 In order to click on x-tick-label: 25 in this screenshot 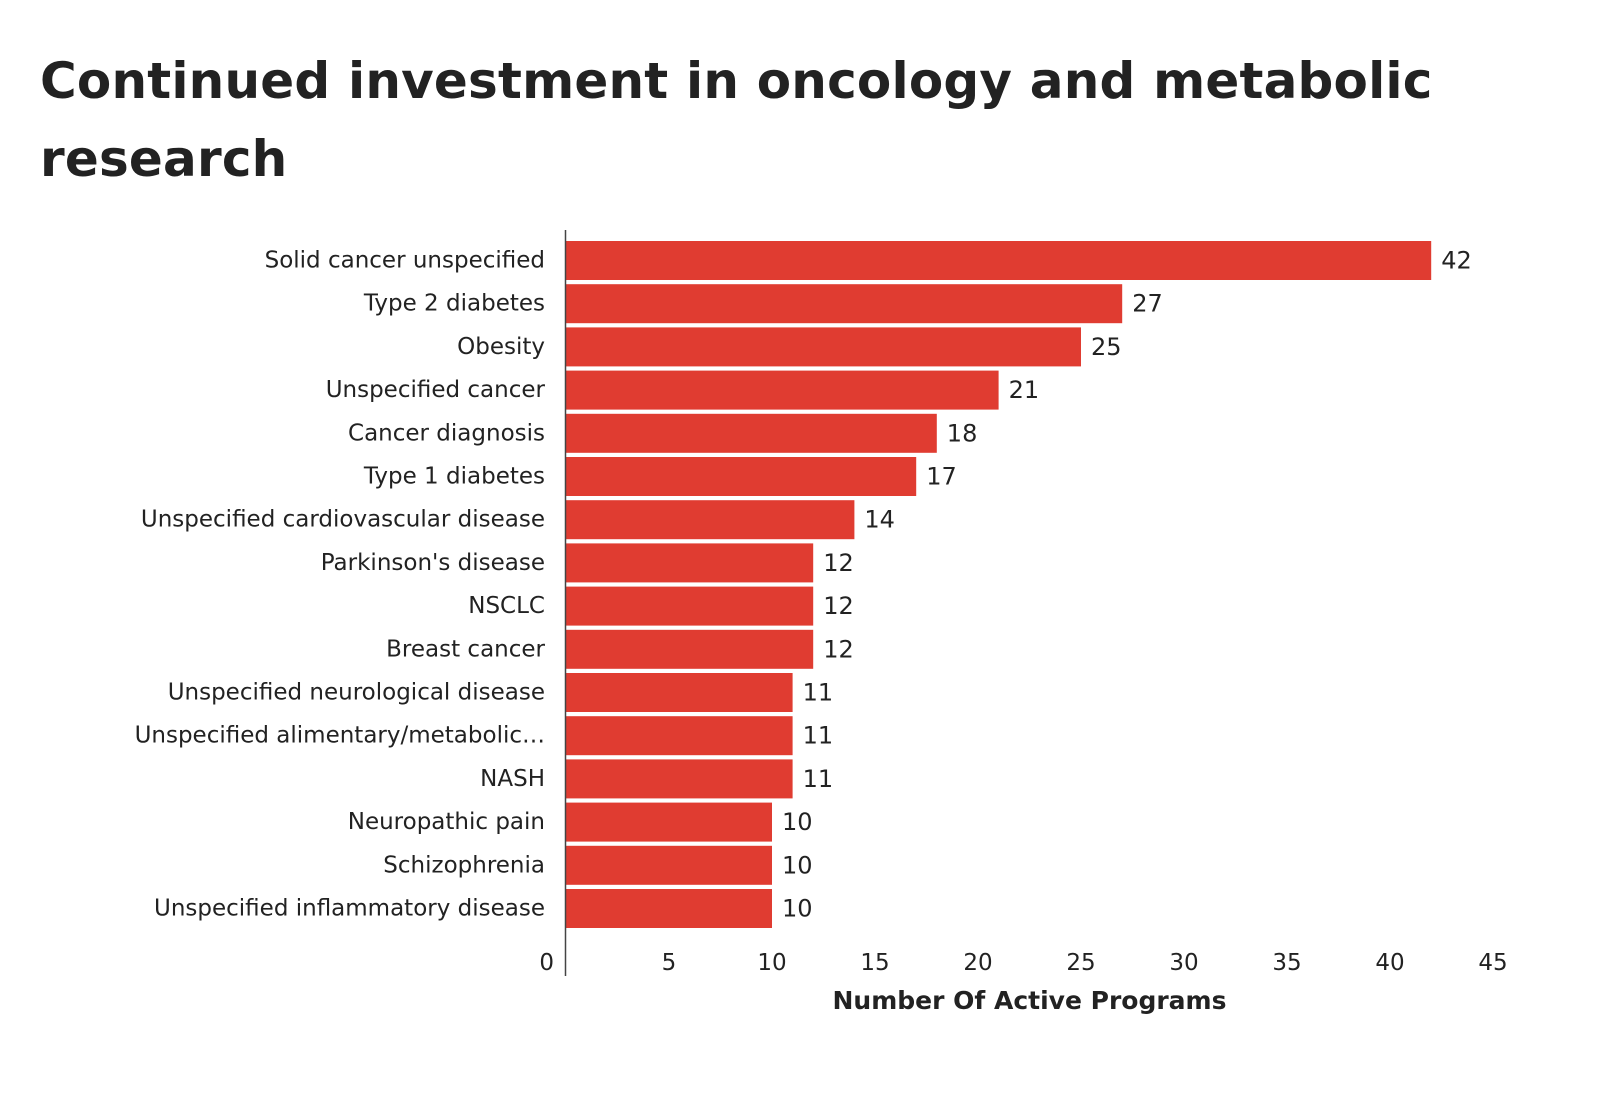, I will do `click(1080, 963)`.